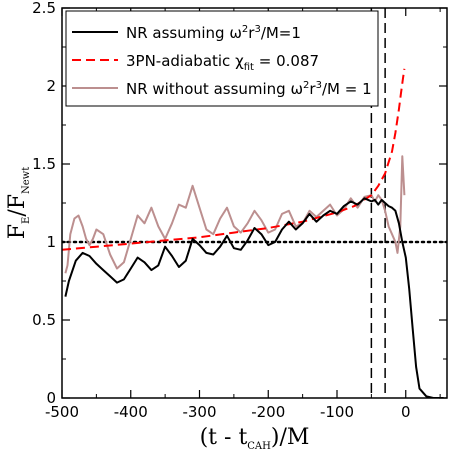 The height and width of the screenshot is (451, 450). What do you see at coordinates (199, 412) in the screenshot?
I see `x-tick-label: -300` at bounding box center [199, 412].